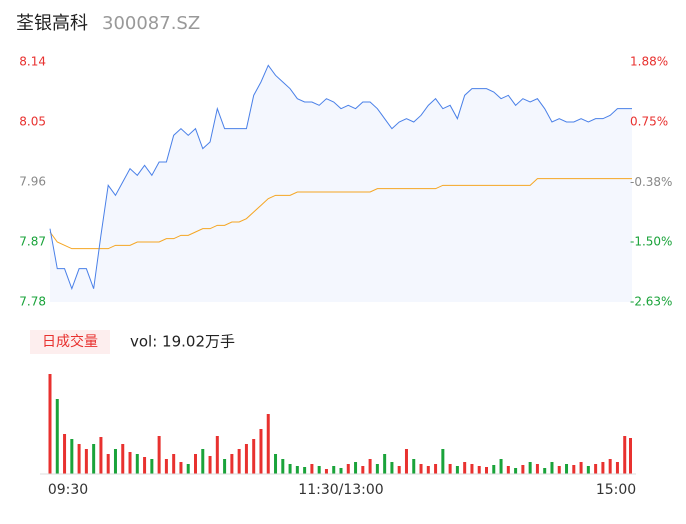 The height and width of the screenshot is (524, 686). What do you see at coordinates (32, 182) in the screenshot?
I see `y-tick-label: 7.96` at bounding box center [32, 182].